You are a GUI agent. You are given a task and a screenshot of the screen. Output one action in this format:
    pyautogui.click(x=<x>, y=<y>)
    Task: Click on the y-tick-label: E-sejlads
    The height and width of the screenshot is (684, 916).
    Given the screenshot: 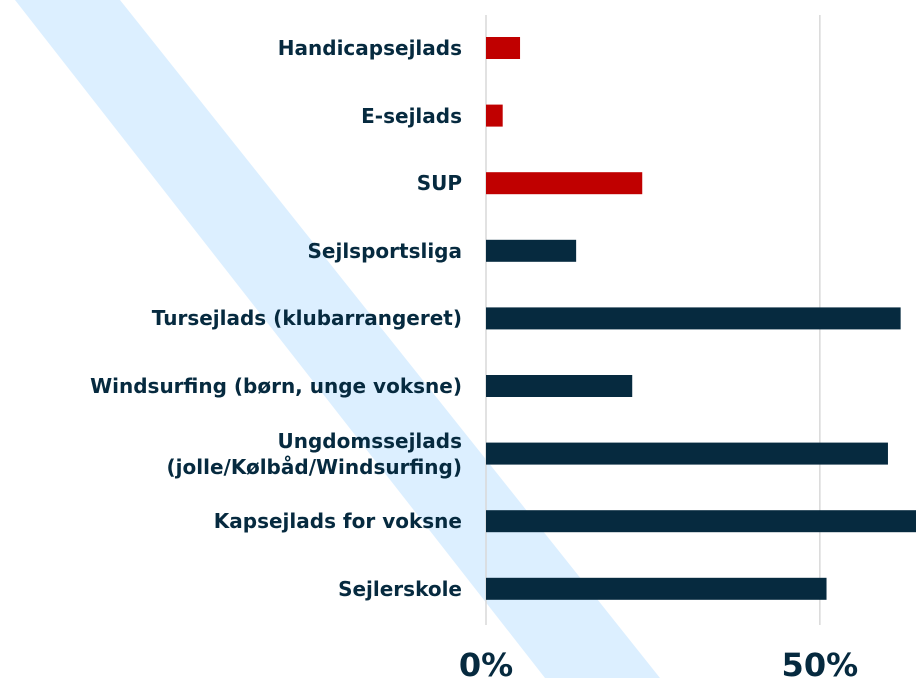 What is the action you would take?
    pyautogui.click(x=411, y=115)
    